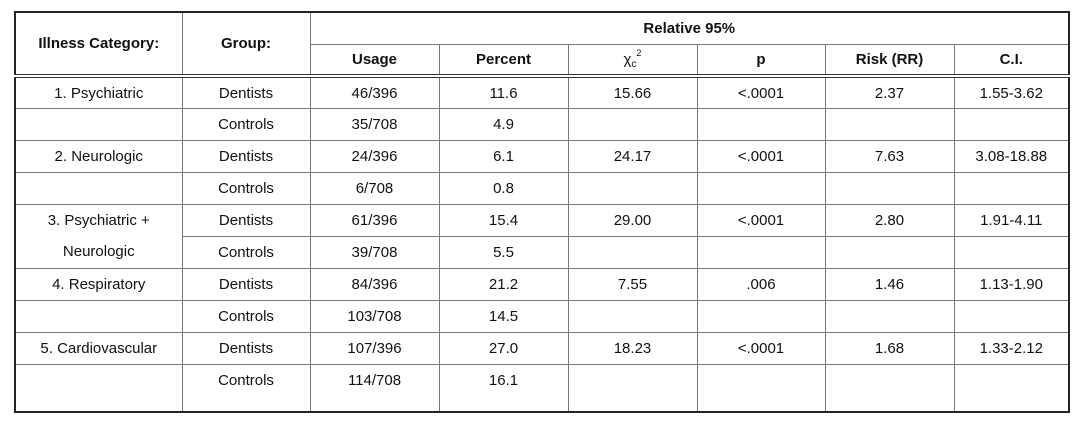 This screenshot has width=1080, height=431. What do you see at coordinates (627, 60) in the screenshot?
I see `symbol: χ` at bounding box center [627, 60].